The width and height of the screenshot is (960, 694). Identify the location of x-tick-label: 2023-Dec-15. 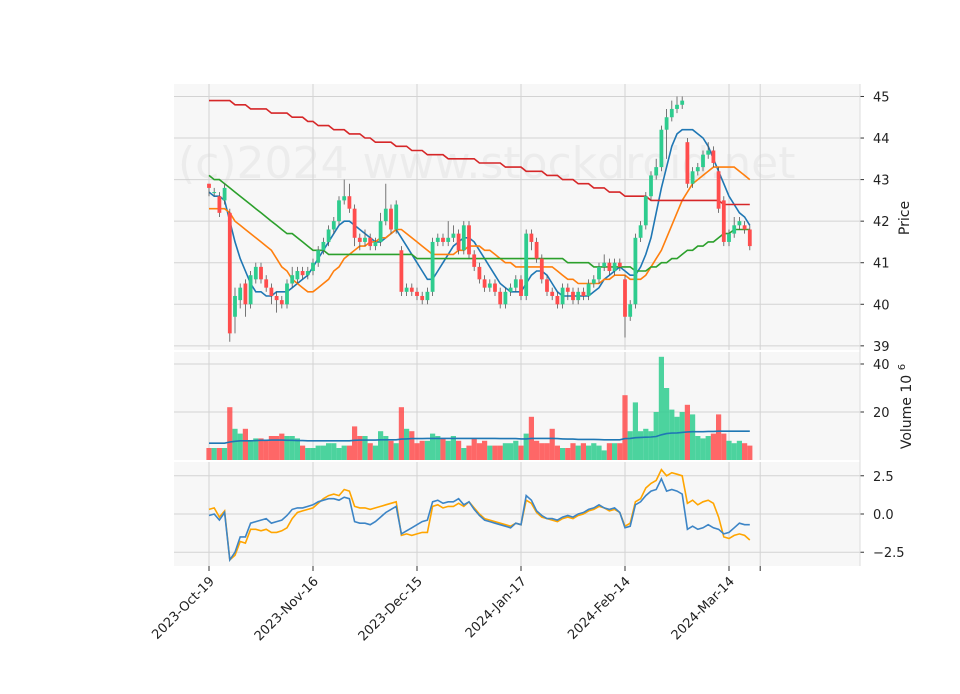
(391, 609).